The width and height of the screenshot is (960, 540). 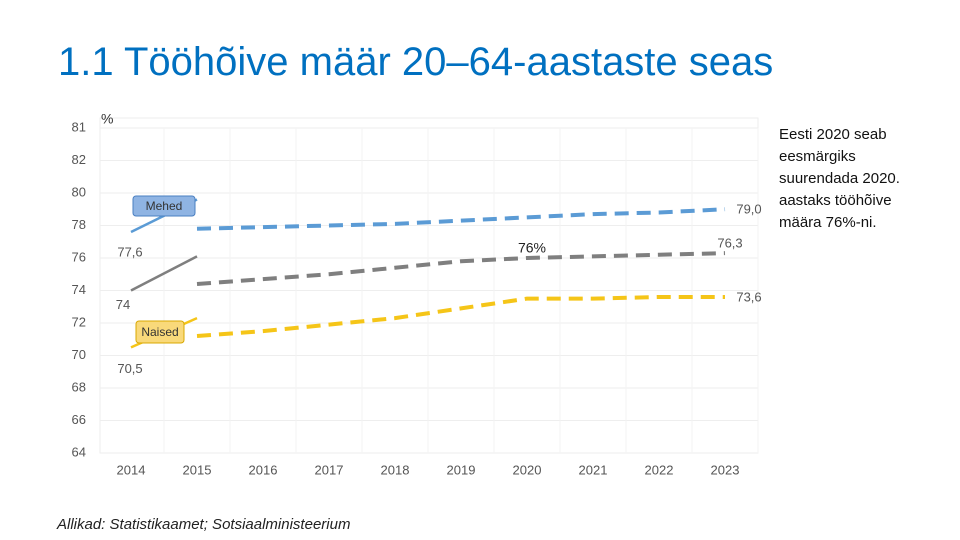 I want to click on x-tick-label: 2019, so click(x=461, y=469).